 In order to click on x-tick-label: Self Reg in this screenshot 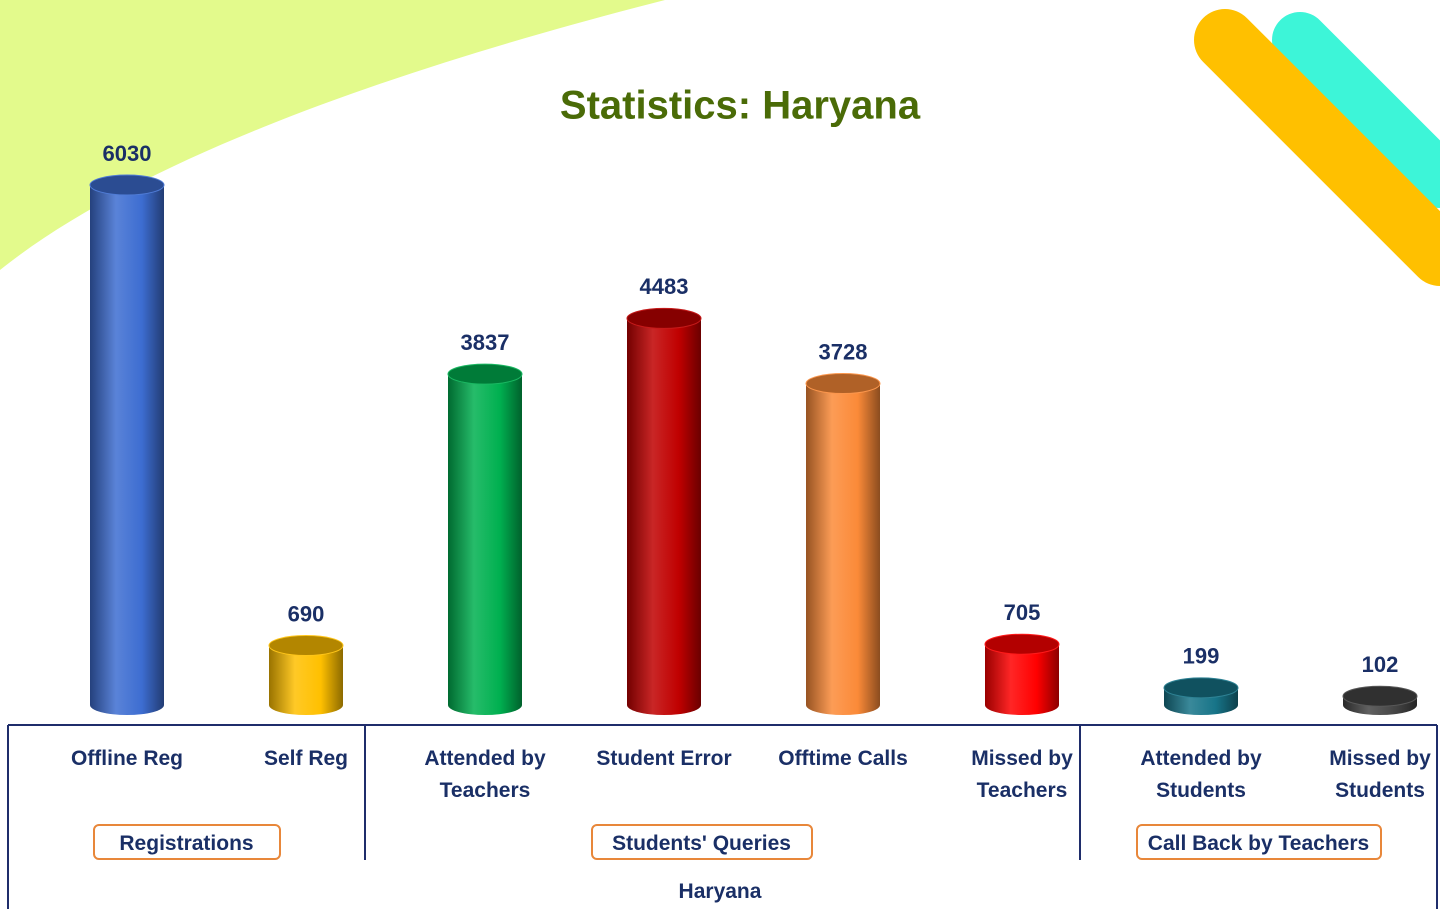, I will do `click(306, 758)`.